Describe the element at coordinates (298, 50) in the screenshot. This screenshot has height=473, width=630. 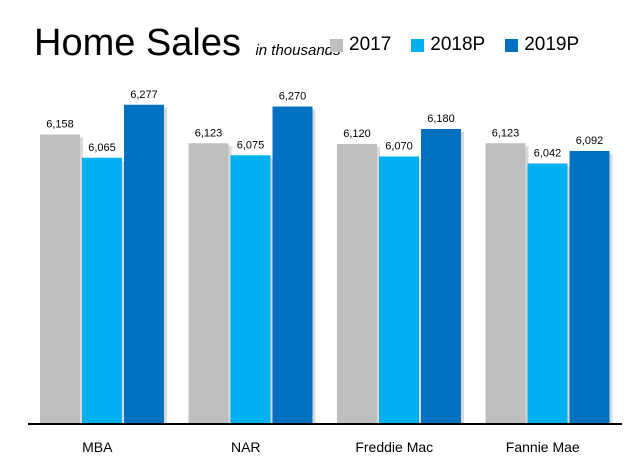
I see `chart-subtitle: in thousands` at that location.